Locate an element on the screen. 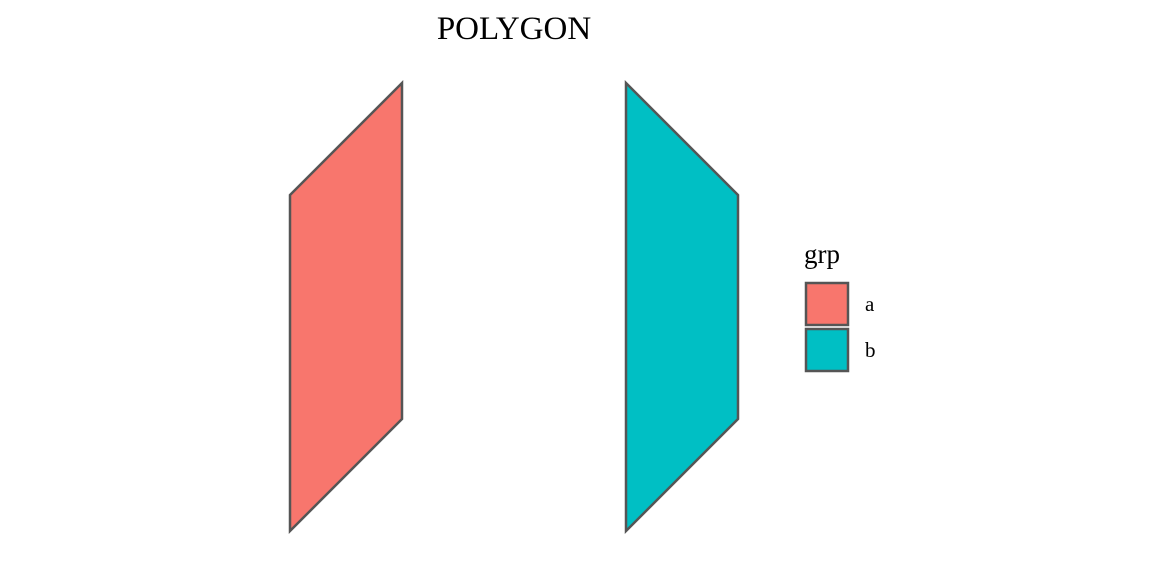 The width and height of the screenshot is (1152, 576). legend: grp ab is located at coordinates (840, 306).